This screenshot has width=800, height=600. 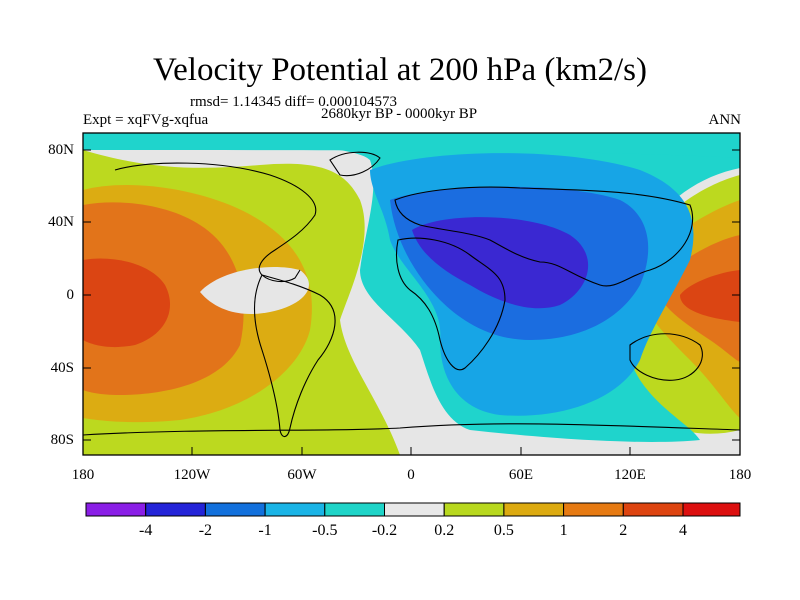 What do you see at coordinates (127, 303) in the screenshot?
I see `field-pacific-red` at bounding box center [127, 303].